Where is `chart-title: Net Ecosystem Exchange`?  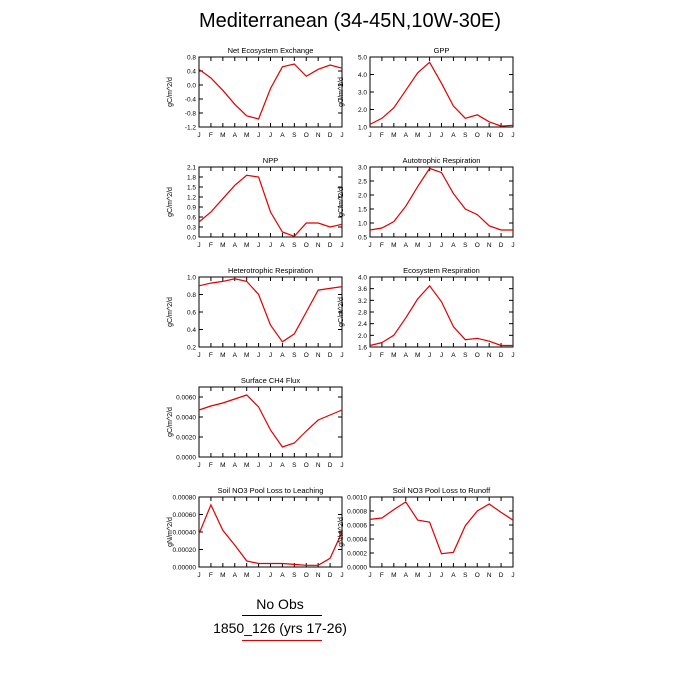 chart-title: Net Ecosystem Exchange is located at coordinates (271, 50).